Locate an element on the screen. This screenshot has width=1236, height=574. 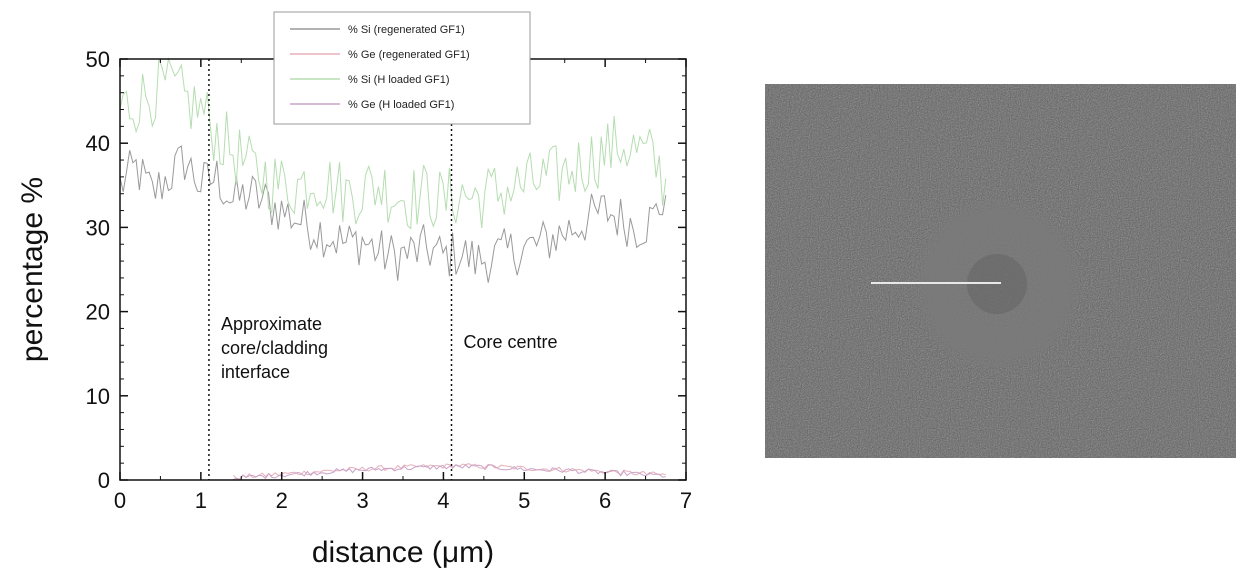
x-tick-label: 7 is located at coordinates (686, 500).